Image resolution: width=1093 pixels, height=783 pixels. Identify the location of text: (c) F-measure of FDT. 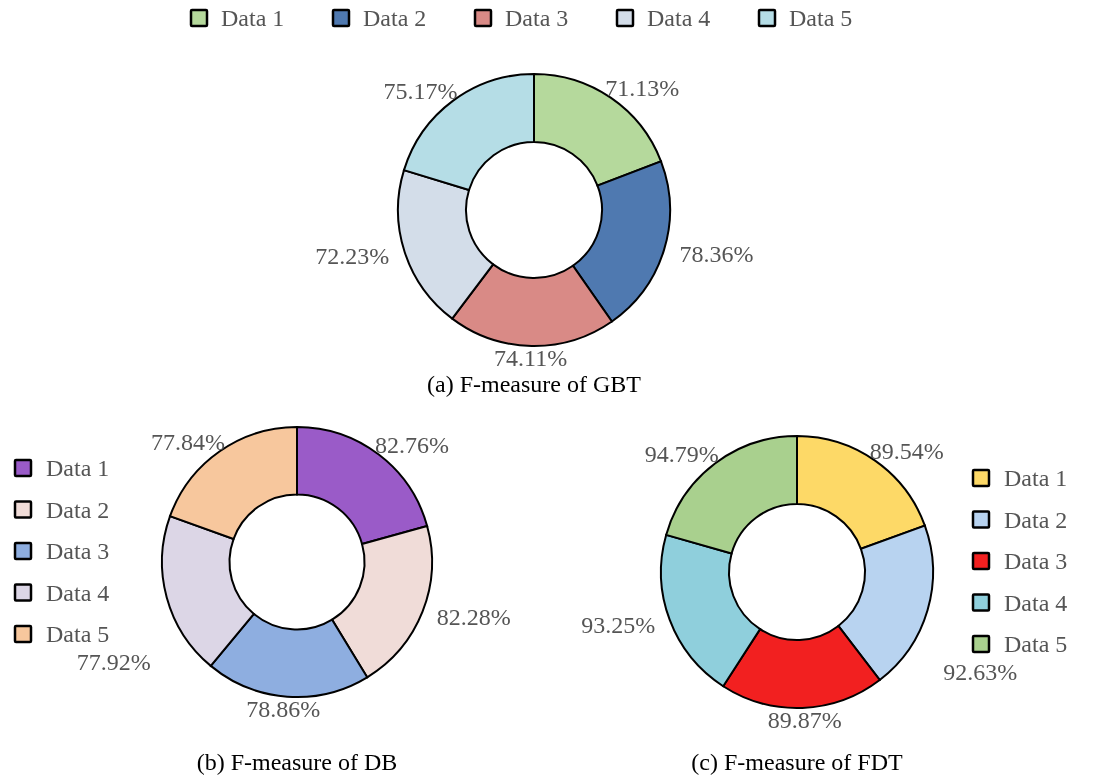
(797, 762).